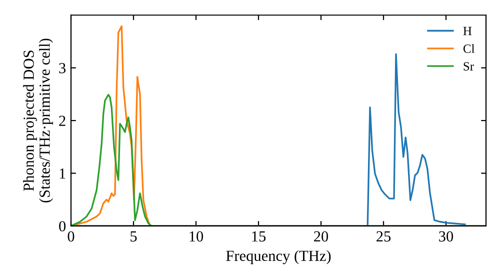 This screenshot has height=280, width=500. I want to click on x-tick-label: 20, so click(321, 236).